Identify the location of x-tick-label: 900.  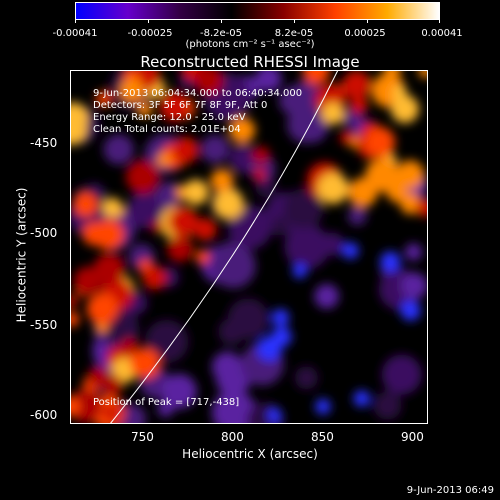
(412, 437).